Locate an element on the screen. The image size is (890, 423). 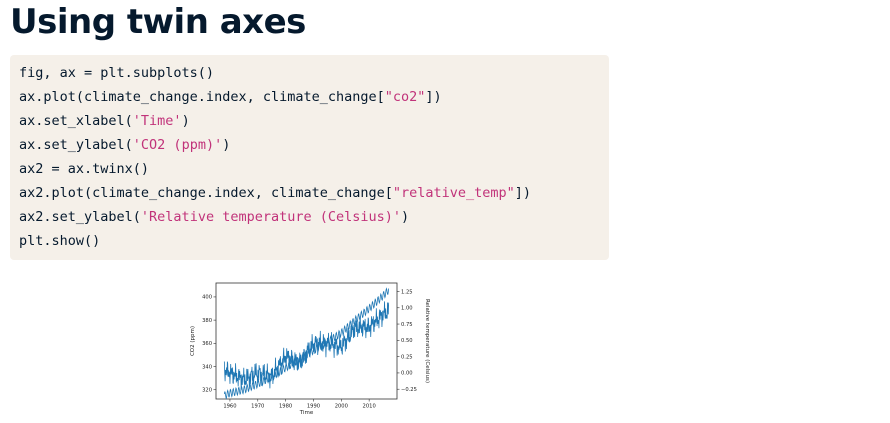
code-string: 'Relative temperature (Celsius)' is located at coordinates (271, 217).